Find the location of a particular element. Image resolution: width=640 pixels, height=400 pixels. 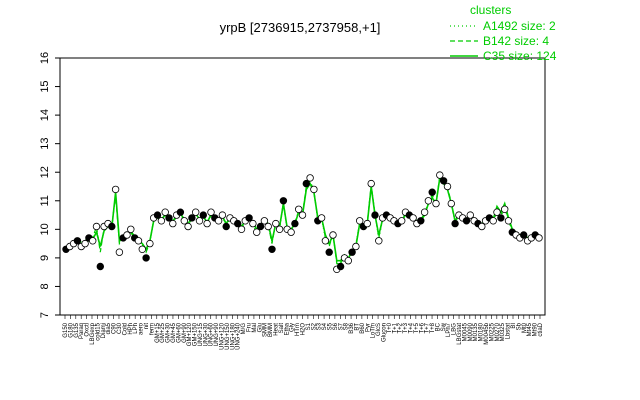

x-tick-label: Cold is located at coordinates (125, 329).